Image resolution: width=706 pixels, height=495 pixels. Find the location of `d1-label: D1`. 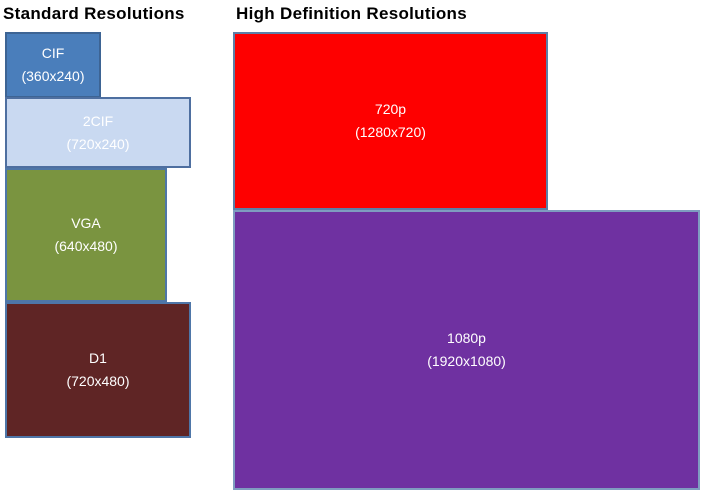

d1-label: D1 is located at coordinates (98, 358).